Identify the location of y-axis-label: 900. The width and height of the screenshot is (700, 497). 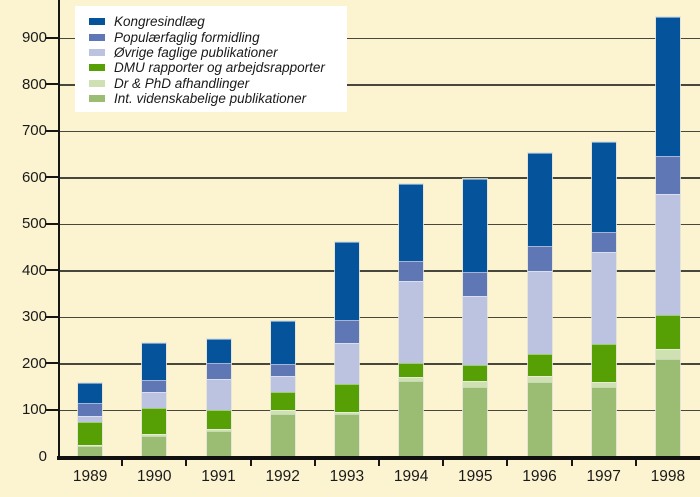
(34, 37).